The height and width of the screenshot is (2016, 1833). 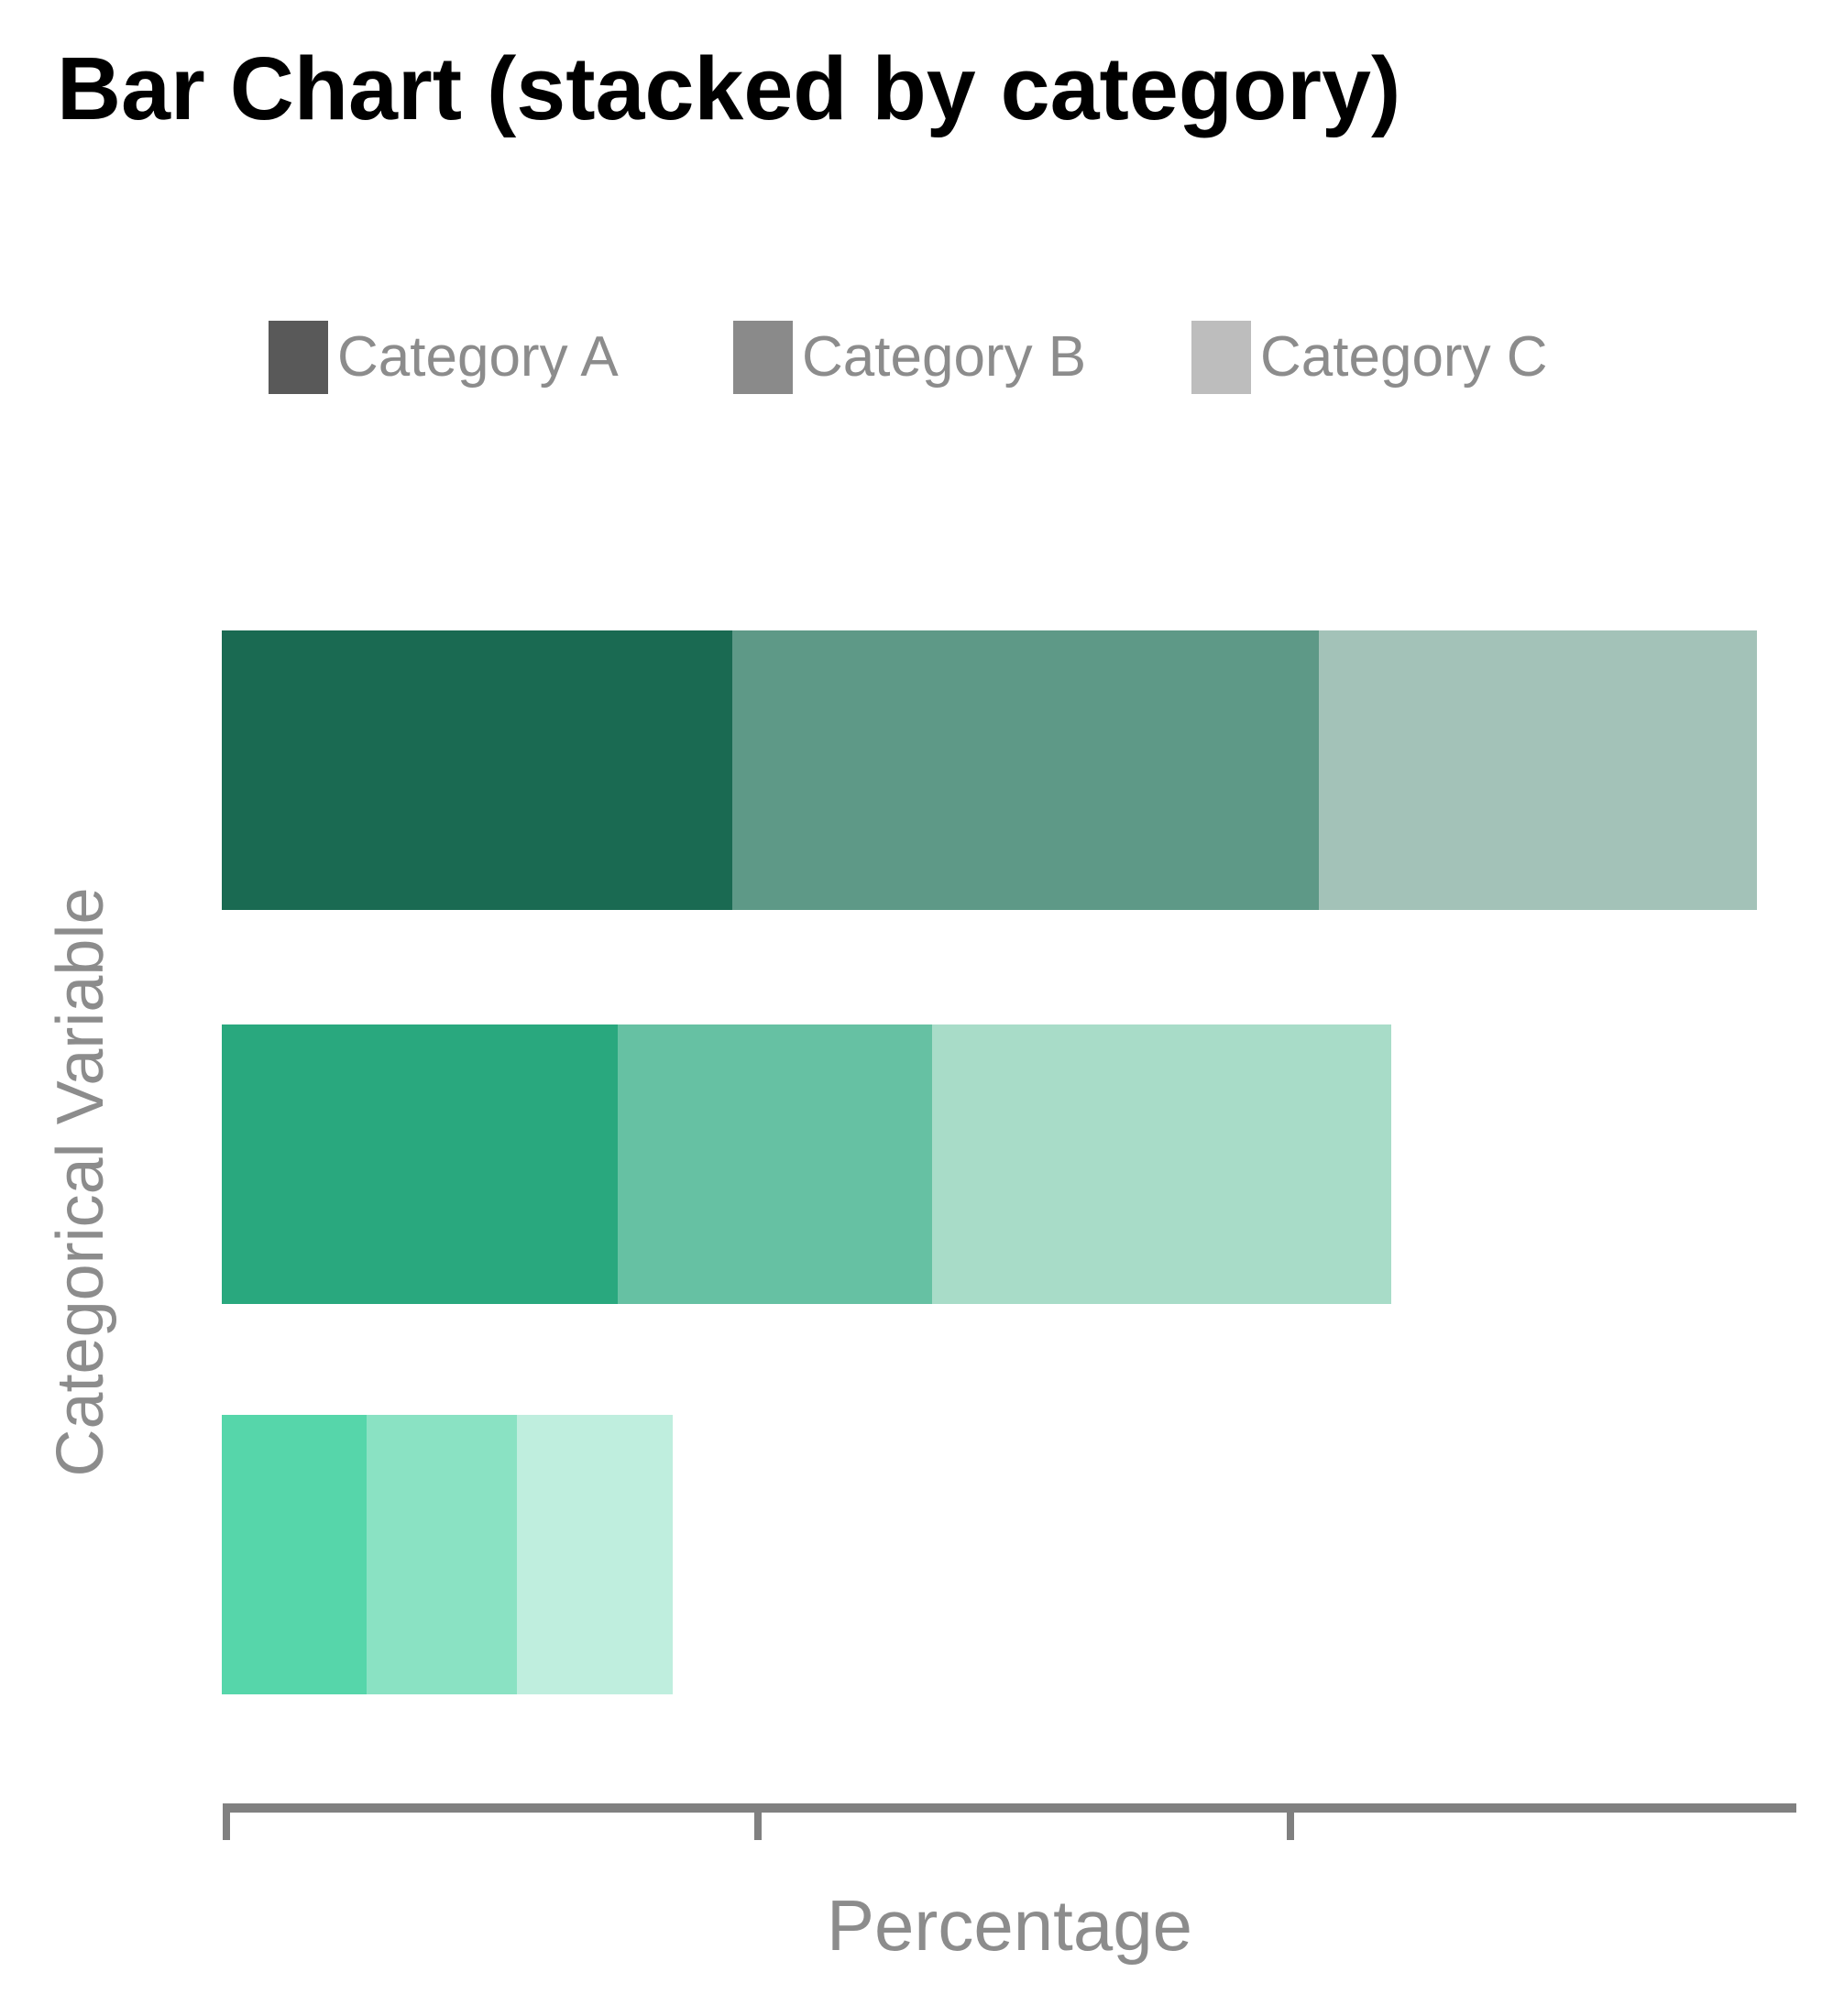 I want to click on legend-item-category-c: Category C, so click(x=1369, y=357).